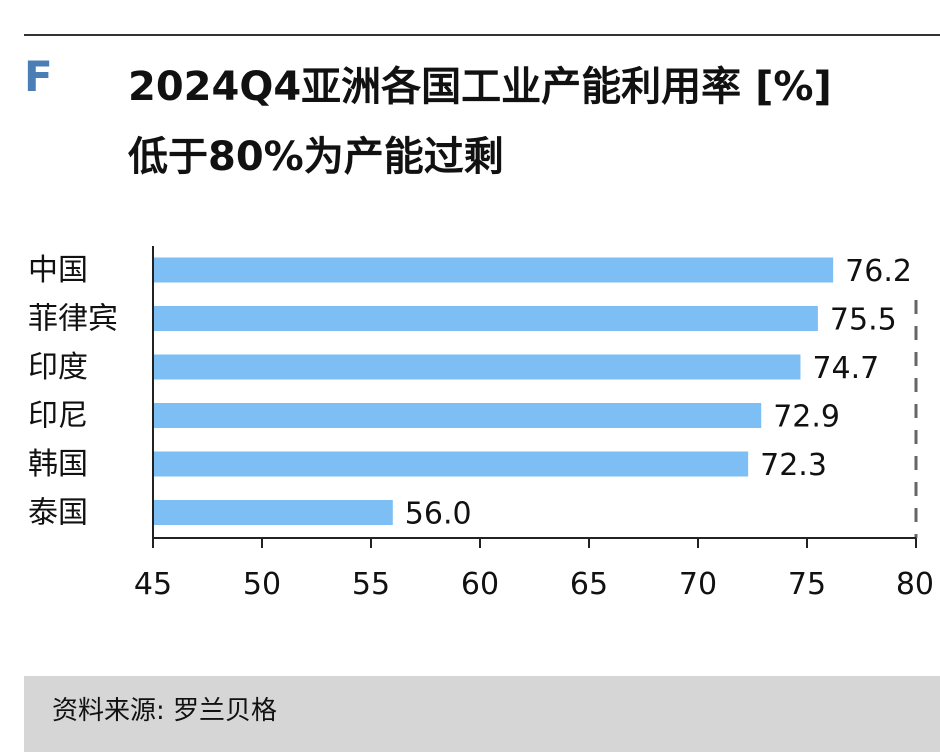  Describe the element at coordinates (58, 416) in the screenshot. I see `category-label: 印尼` at that location.